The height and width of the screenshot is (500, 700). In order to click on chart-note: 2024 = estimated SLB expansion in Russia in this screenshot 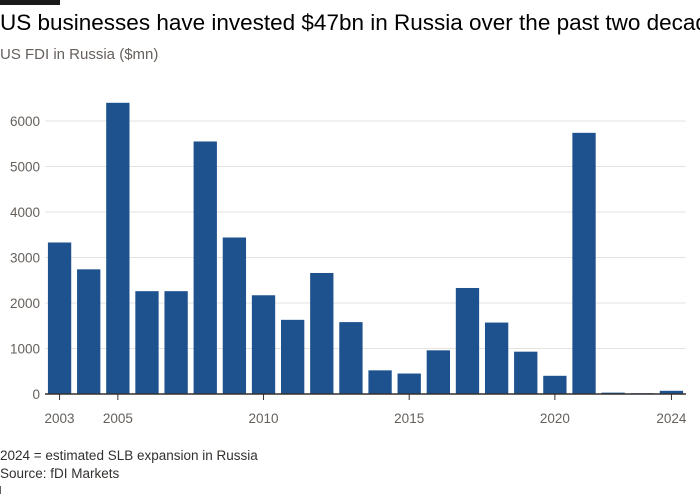, I will do `click(129, 455)`.